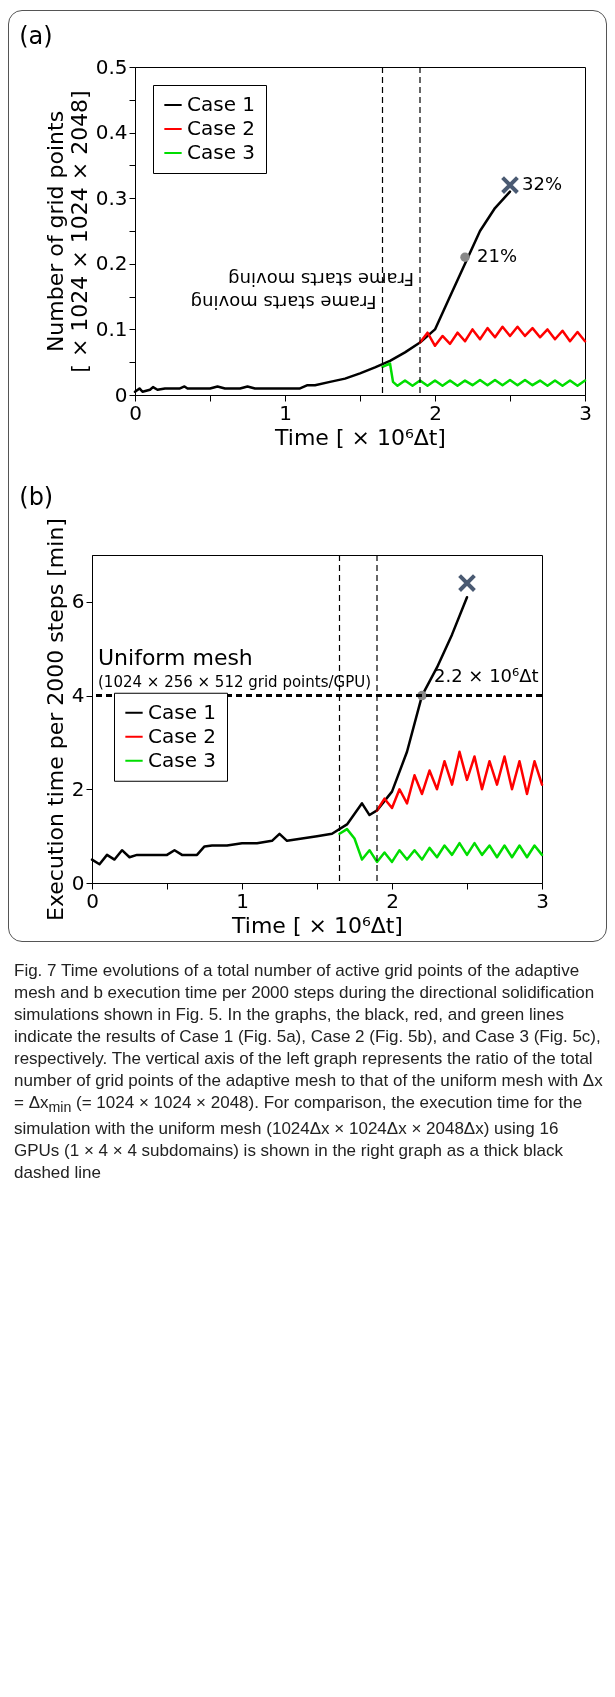 Image resolution: width=615 pixels, height=1697 pixels. What do you see at coordinates (55, 719) in the screenshot?
I see `y-axis-title: Execution time per 2000 steps [min]` at bounding box center [55, 719].